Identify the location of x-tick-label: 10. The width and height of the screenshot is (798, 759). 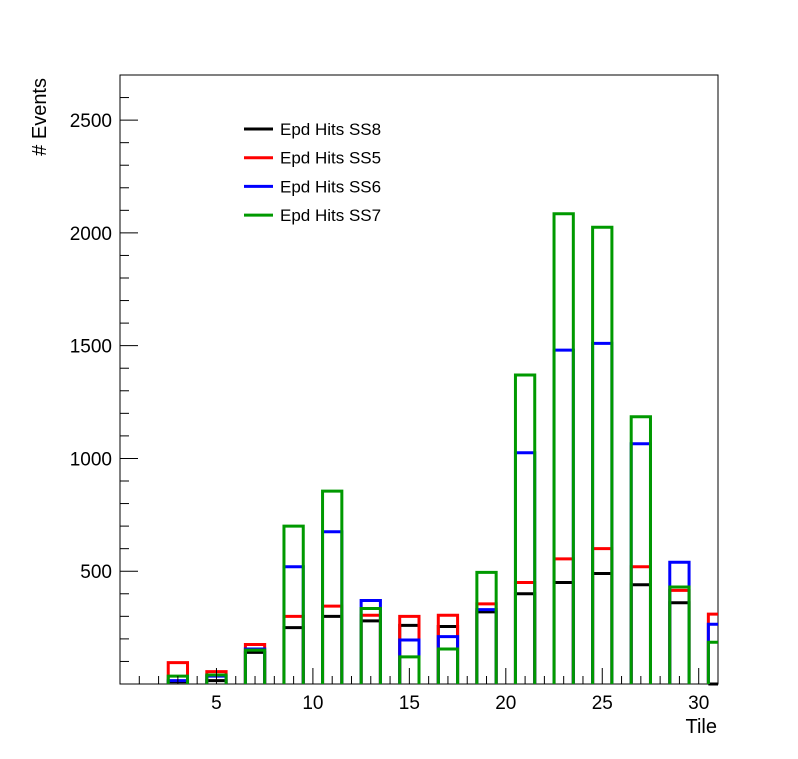
(312, 703).